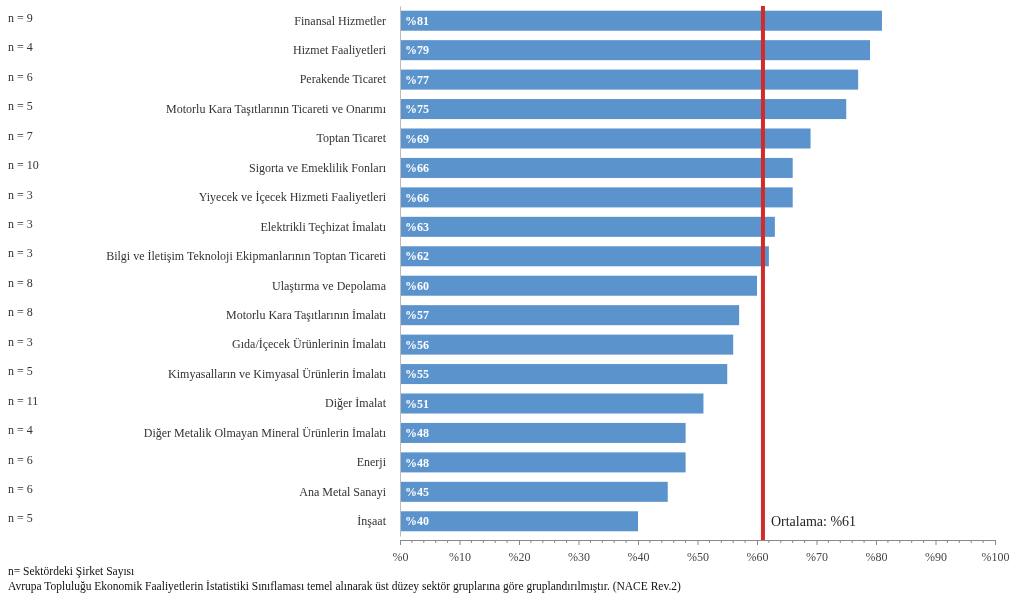 The image size is (1021, 596). Describe the element at coordinates (329, 285) in the screenshot. I see `y-tick-label: Ulaştırma ve Depolama` at that location.